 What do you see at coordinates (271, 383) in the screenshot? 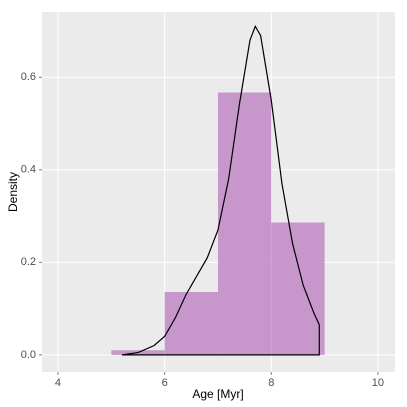
I see `x-tick-label: 8` at bounding box center [271, 383].